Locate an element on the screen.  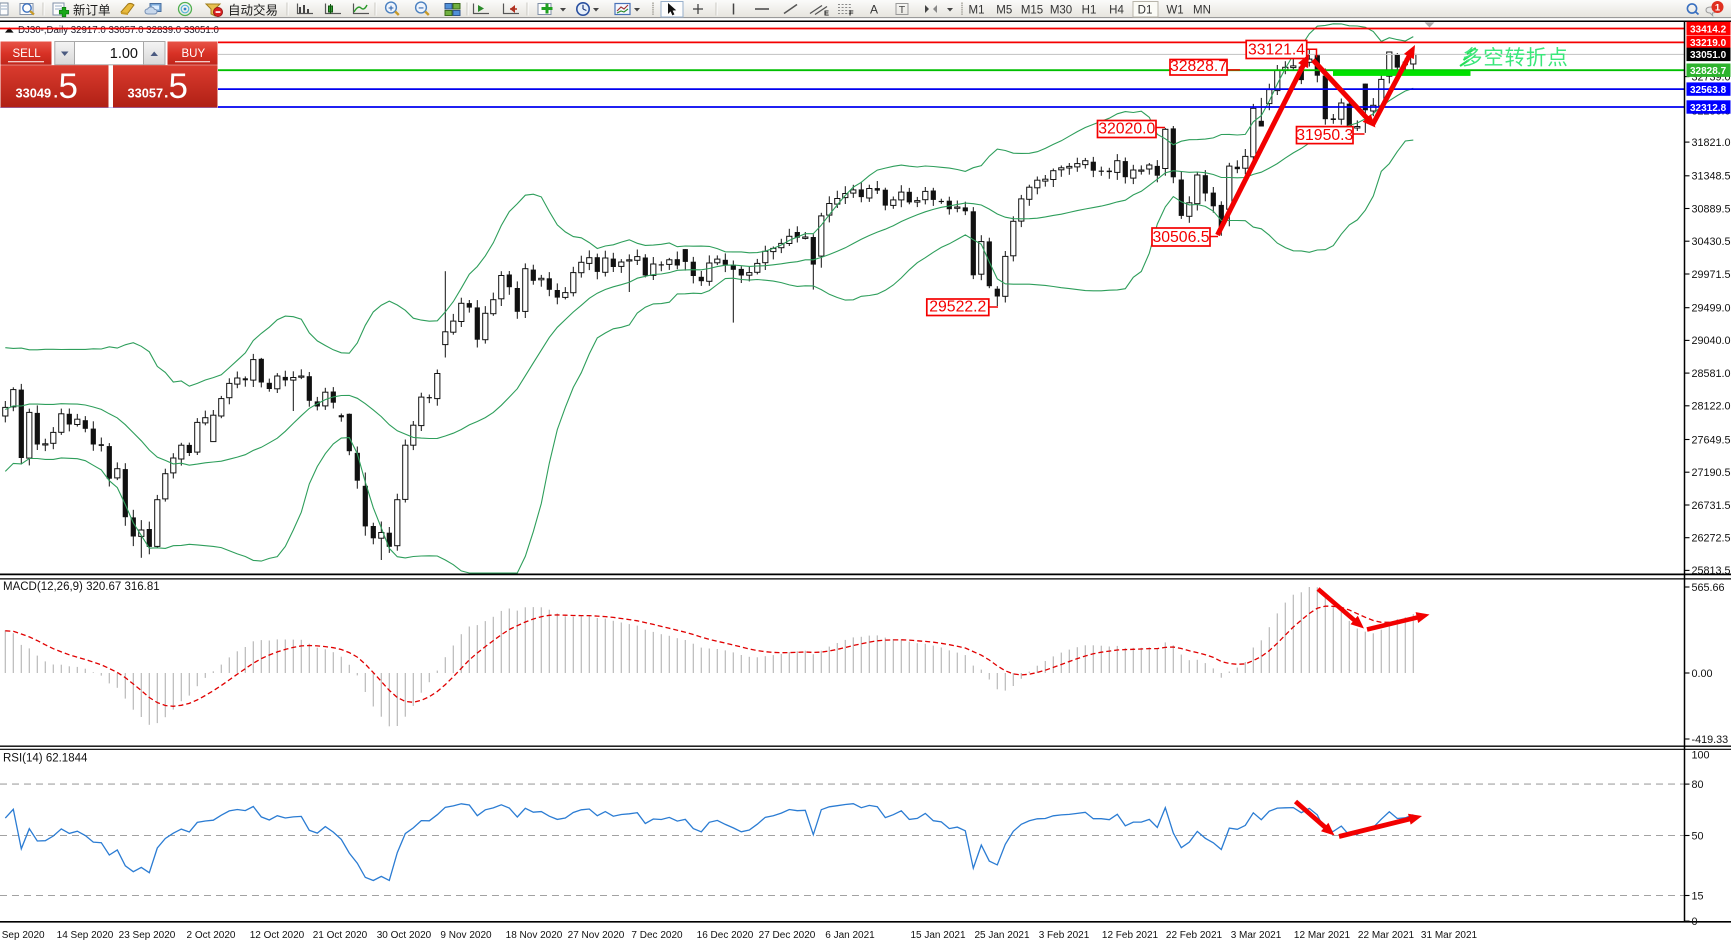
svg-text: 33121.4 is located at coordinates (1276, 50).